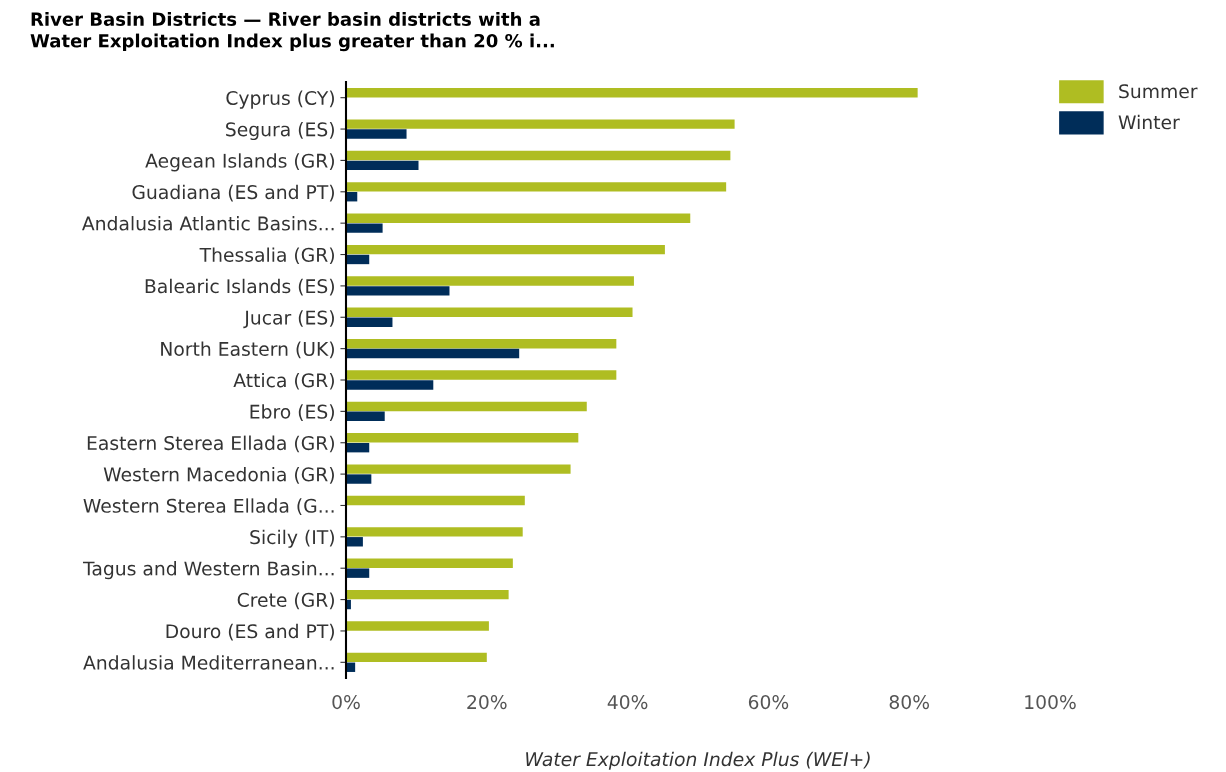 This screenshot has height=772, width=1226. I want to click on y-tick-label: Attica (GR), so click(283, 381).